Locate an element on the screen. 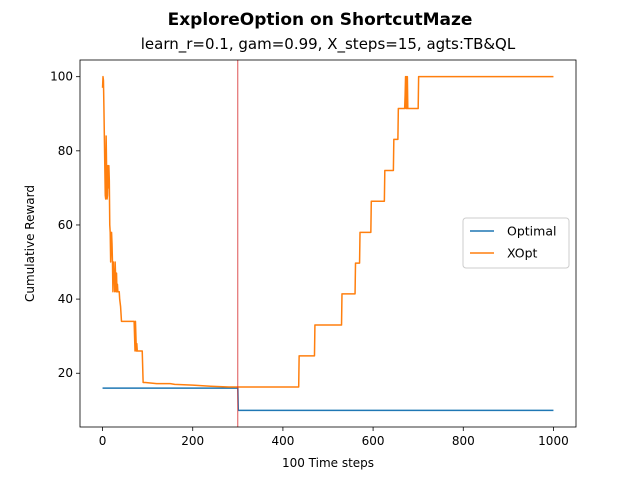  x-axis-label: 100 Time steps is located at coordinates (328, 463).